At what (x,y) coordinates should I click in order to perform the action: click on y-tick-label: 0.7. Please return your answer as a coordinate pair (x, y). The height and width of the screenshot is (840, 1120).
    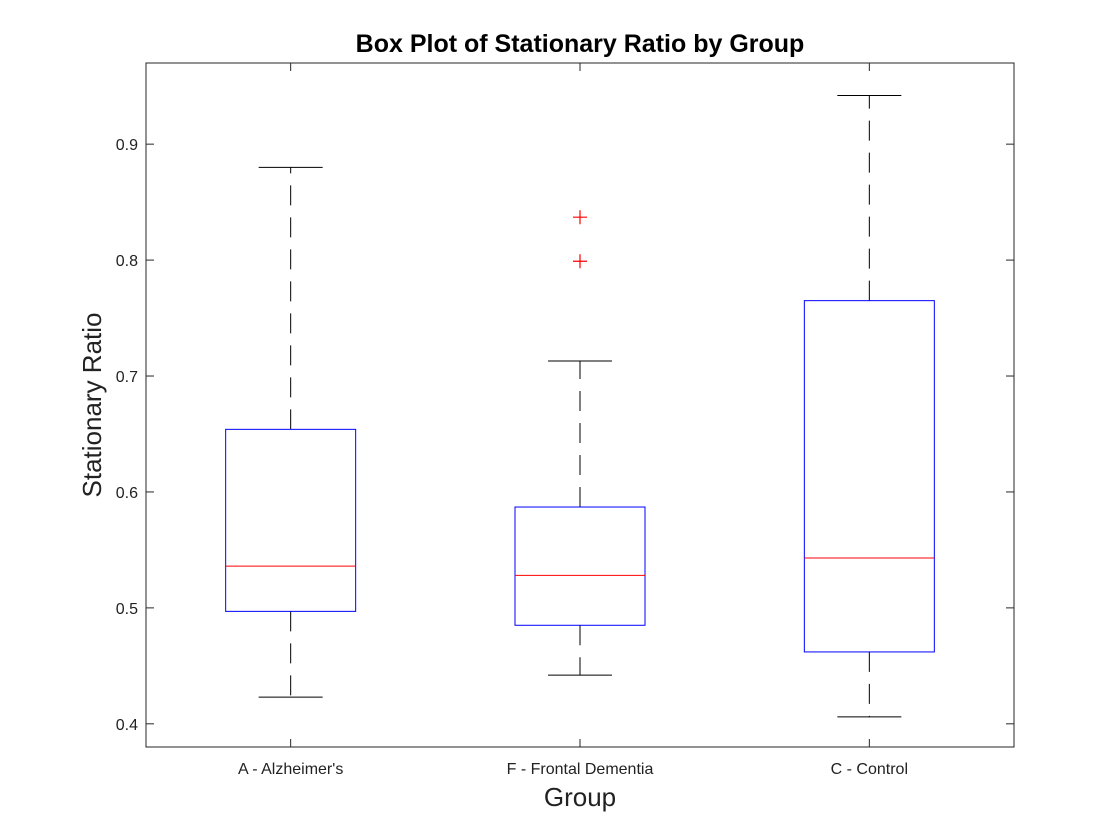
    Looking at the image, I should click on (127, 377).